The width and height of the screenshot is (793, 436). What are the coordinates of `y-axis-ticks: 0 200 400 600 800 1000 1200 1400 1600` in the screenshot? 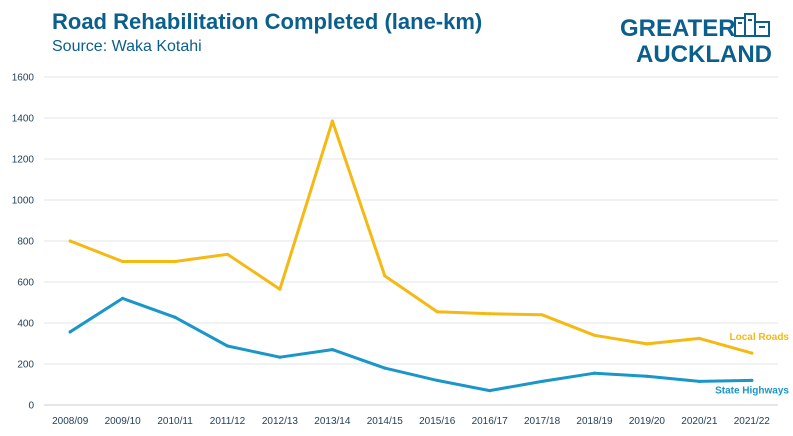 It's located at (23, 242).